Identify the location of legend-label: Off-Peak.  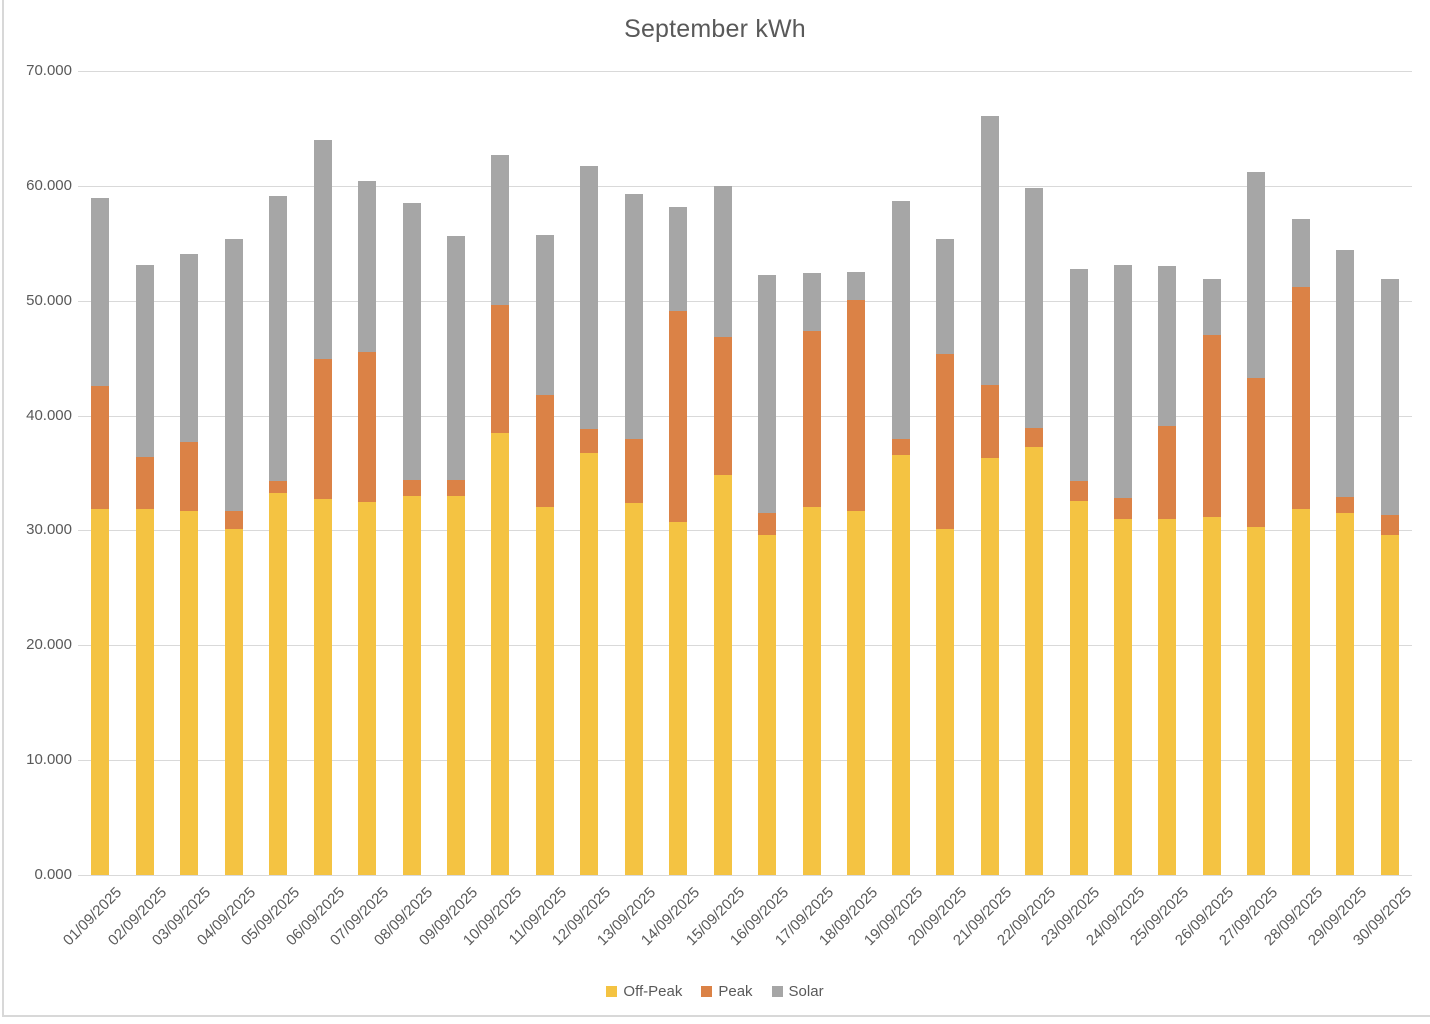
(653, 991).